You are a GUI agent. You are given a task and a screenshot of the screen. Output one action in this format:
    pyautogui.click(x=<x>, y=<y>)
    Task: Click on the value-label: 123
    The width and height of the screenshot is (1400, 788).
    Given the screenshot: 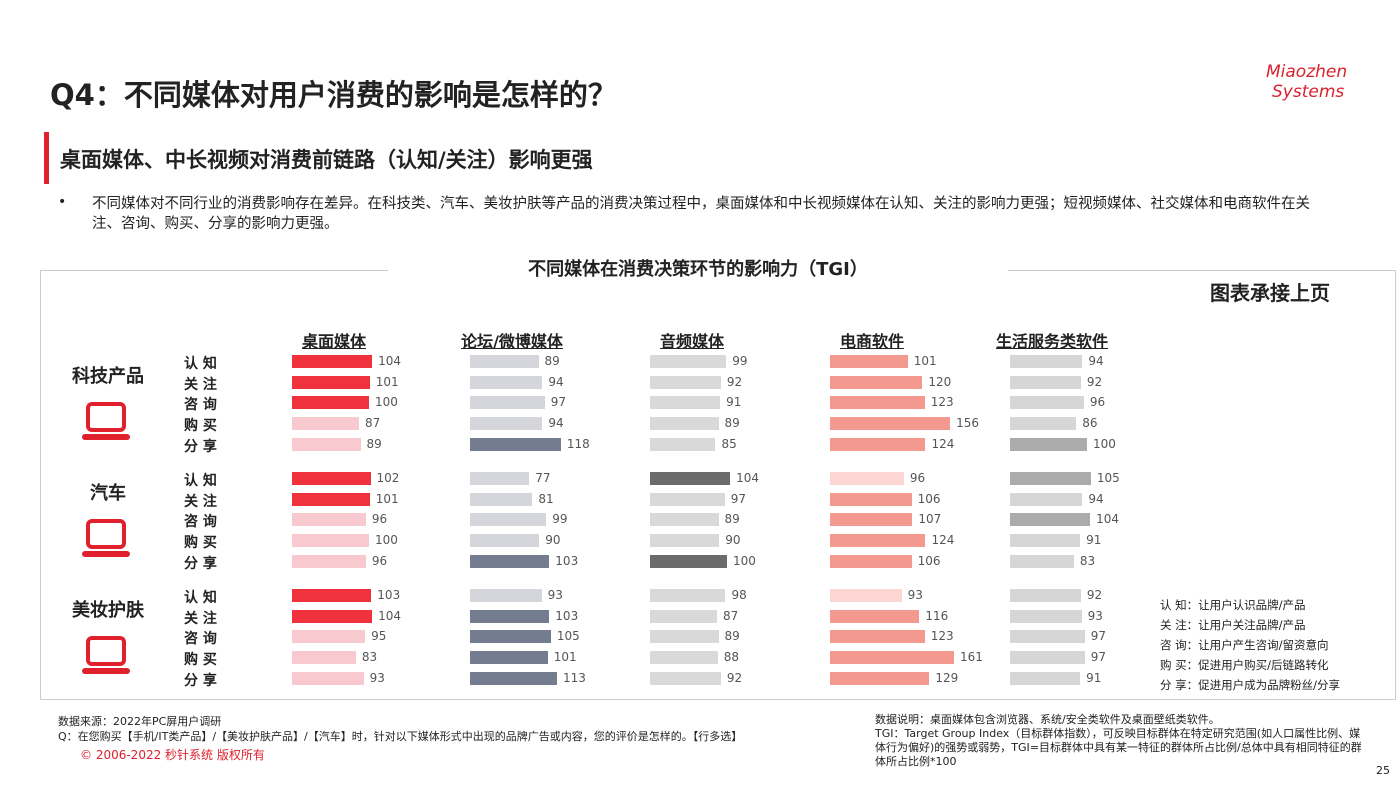 What is the action you would take?
    pyautogui.click(x=942, y=402)
    